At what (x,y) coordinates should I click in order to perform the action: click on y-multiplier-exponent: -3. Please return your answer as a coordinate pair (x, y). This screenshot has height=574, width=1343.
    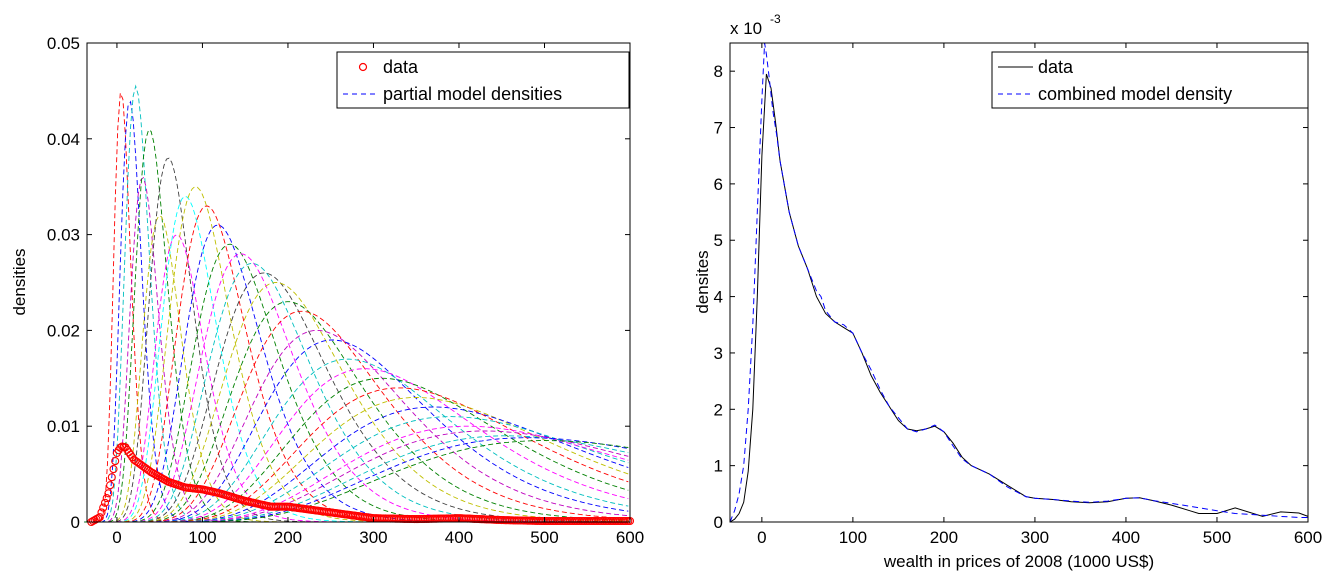
    Looking at the image, I should click on (775, 19).